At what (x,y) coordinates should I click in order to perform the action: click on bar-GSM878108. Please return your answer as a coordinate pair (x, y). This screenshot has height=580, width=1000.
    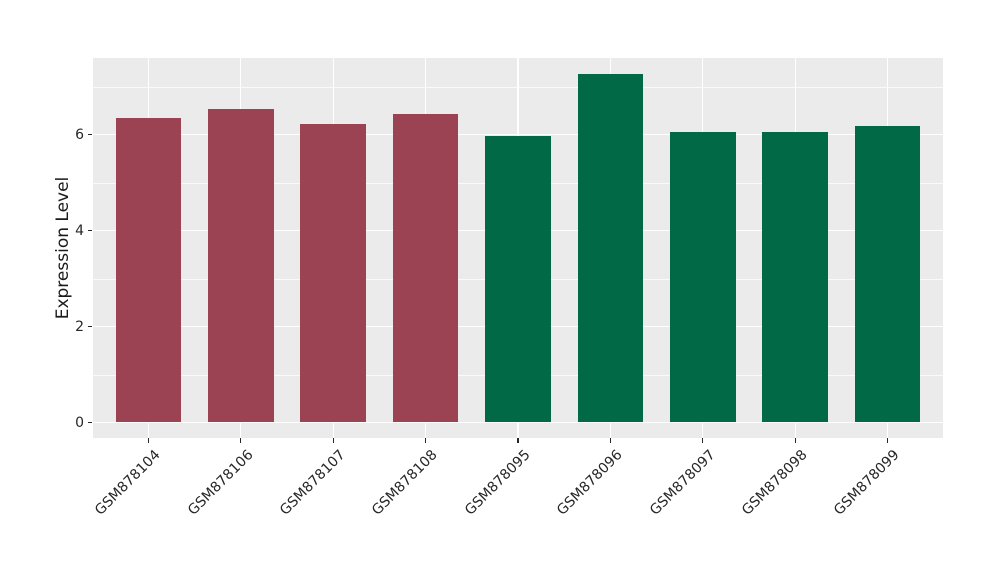
    Looking at the image, I should click on (425, 268).